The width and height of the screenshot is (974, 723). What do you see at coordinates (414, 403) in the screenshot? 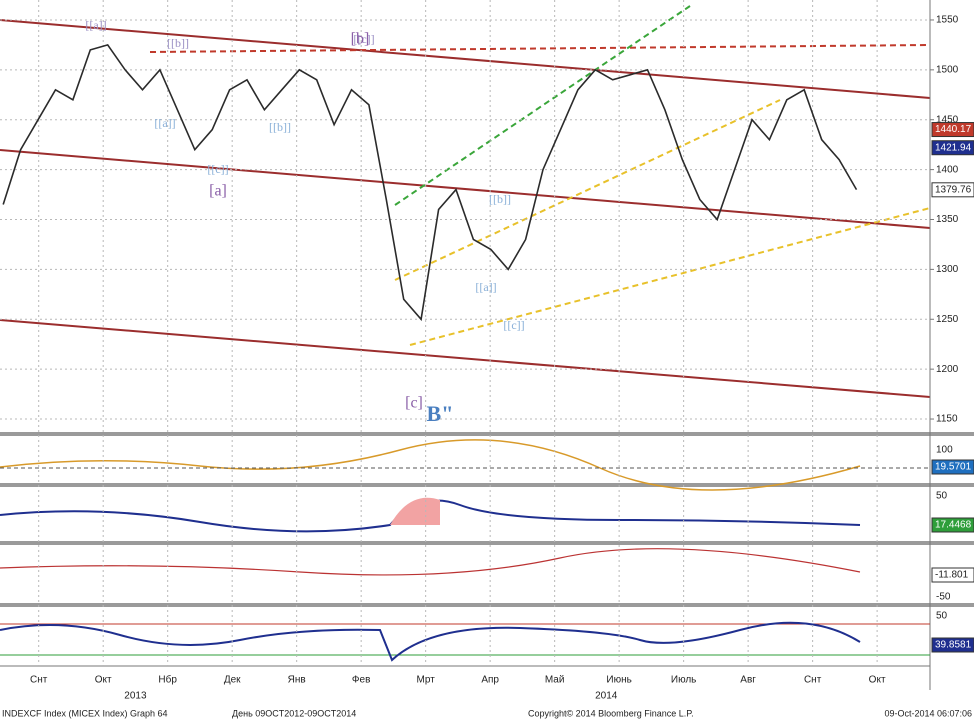
I see `wave-label: [c]` at bounding box center [414, 403].